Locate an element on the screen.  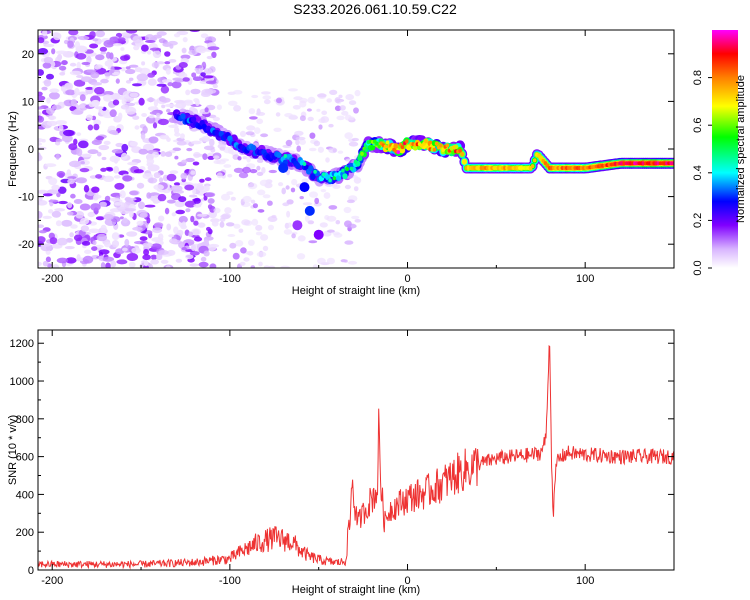
x-tick-label: -100 is located at coordinates (230, 581).